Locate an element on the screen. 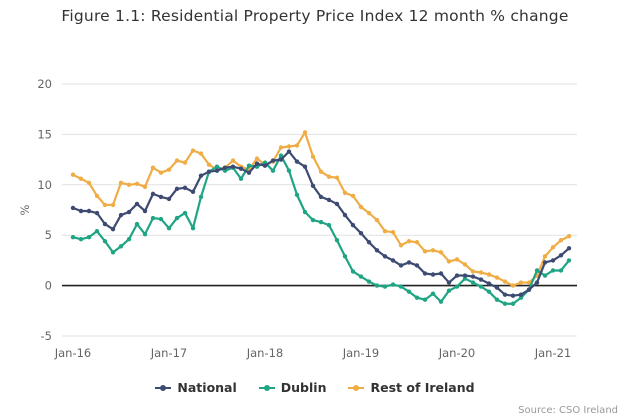  legend-item-national: National is located at coordinates (196, 387).